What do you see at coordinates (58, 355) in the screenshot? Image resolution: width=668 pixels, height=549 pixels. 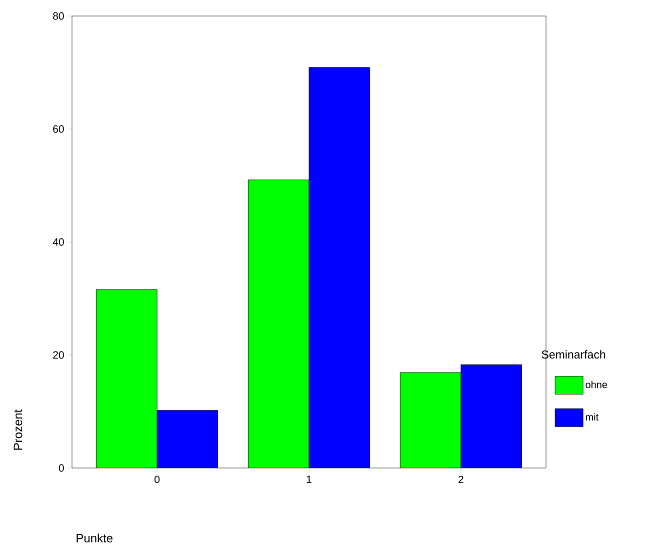 I see `y-tick-label: 20` at bounding box center [58, 355].